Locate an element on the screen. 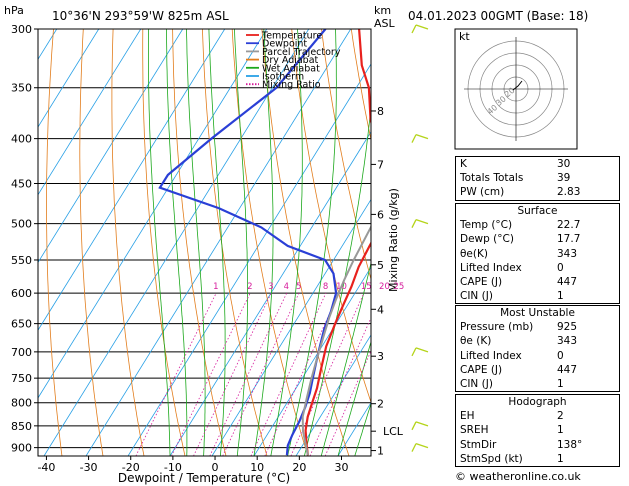  row-value: 30 is located at coordinates (564, 164).